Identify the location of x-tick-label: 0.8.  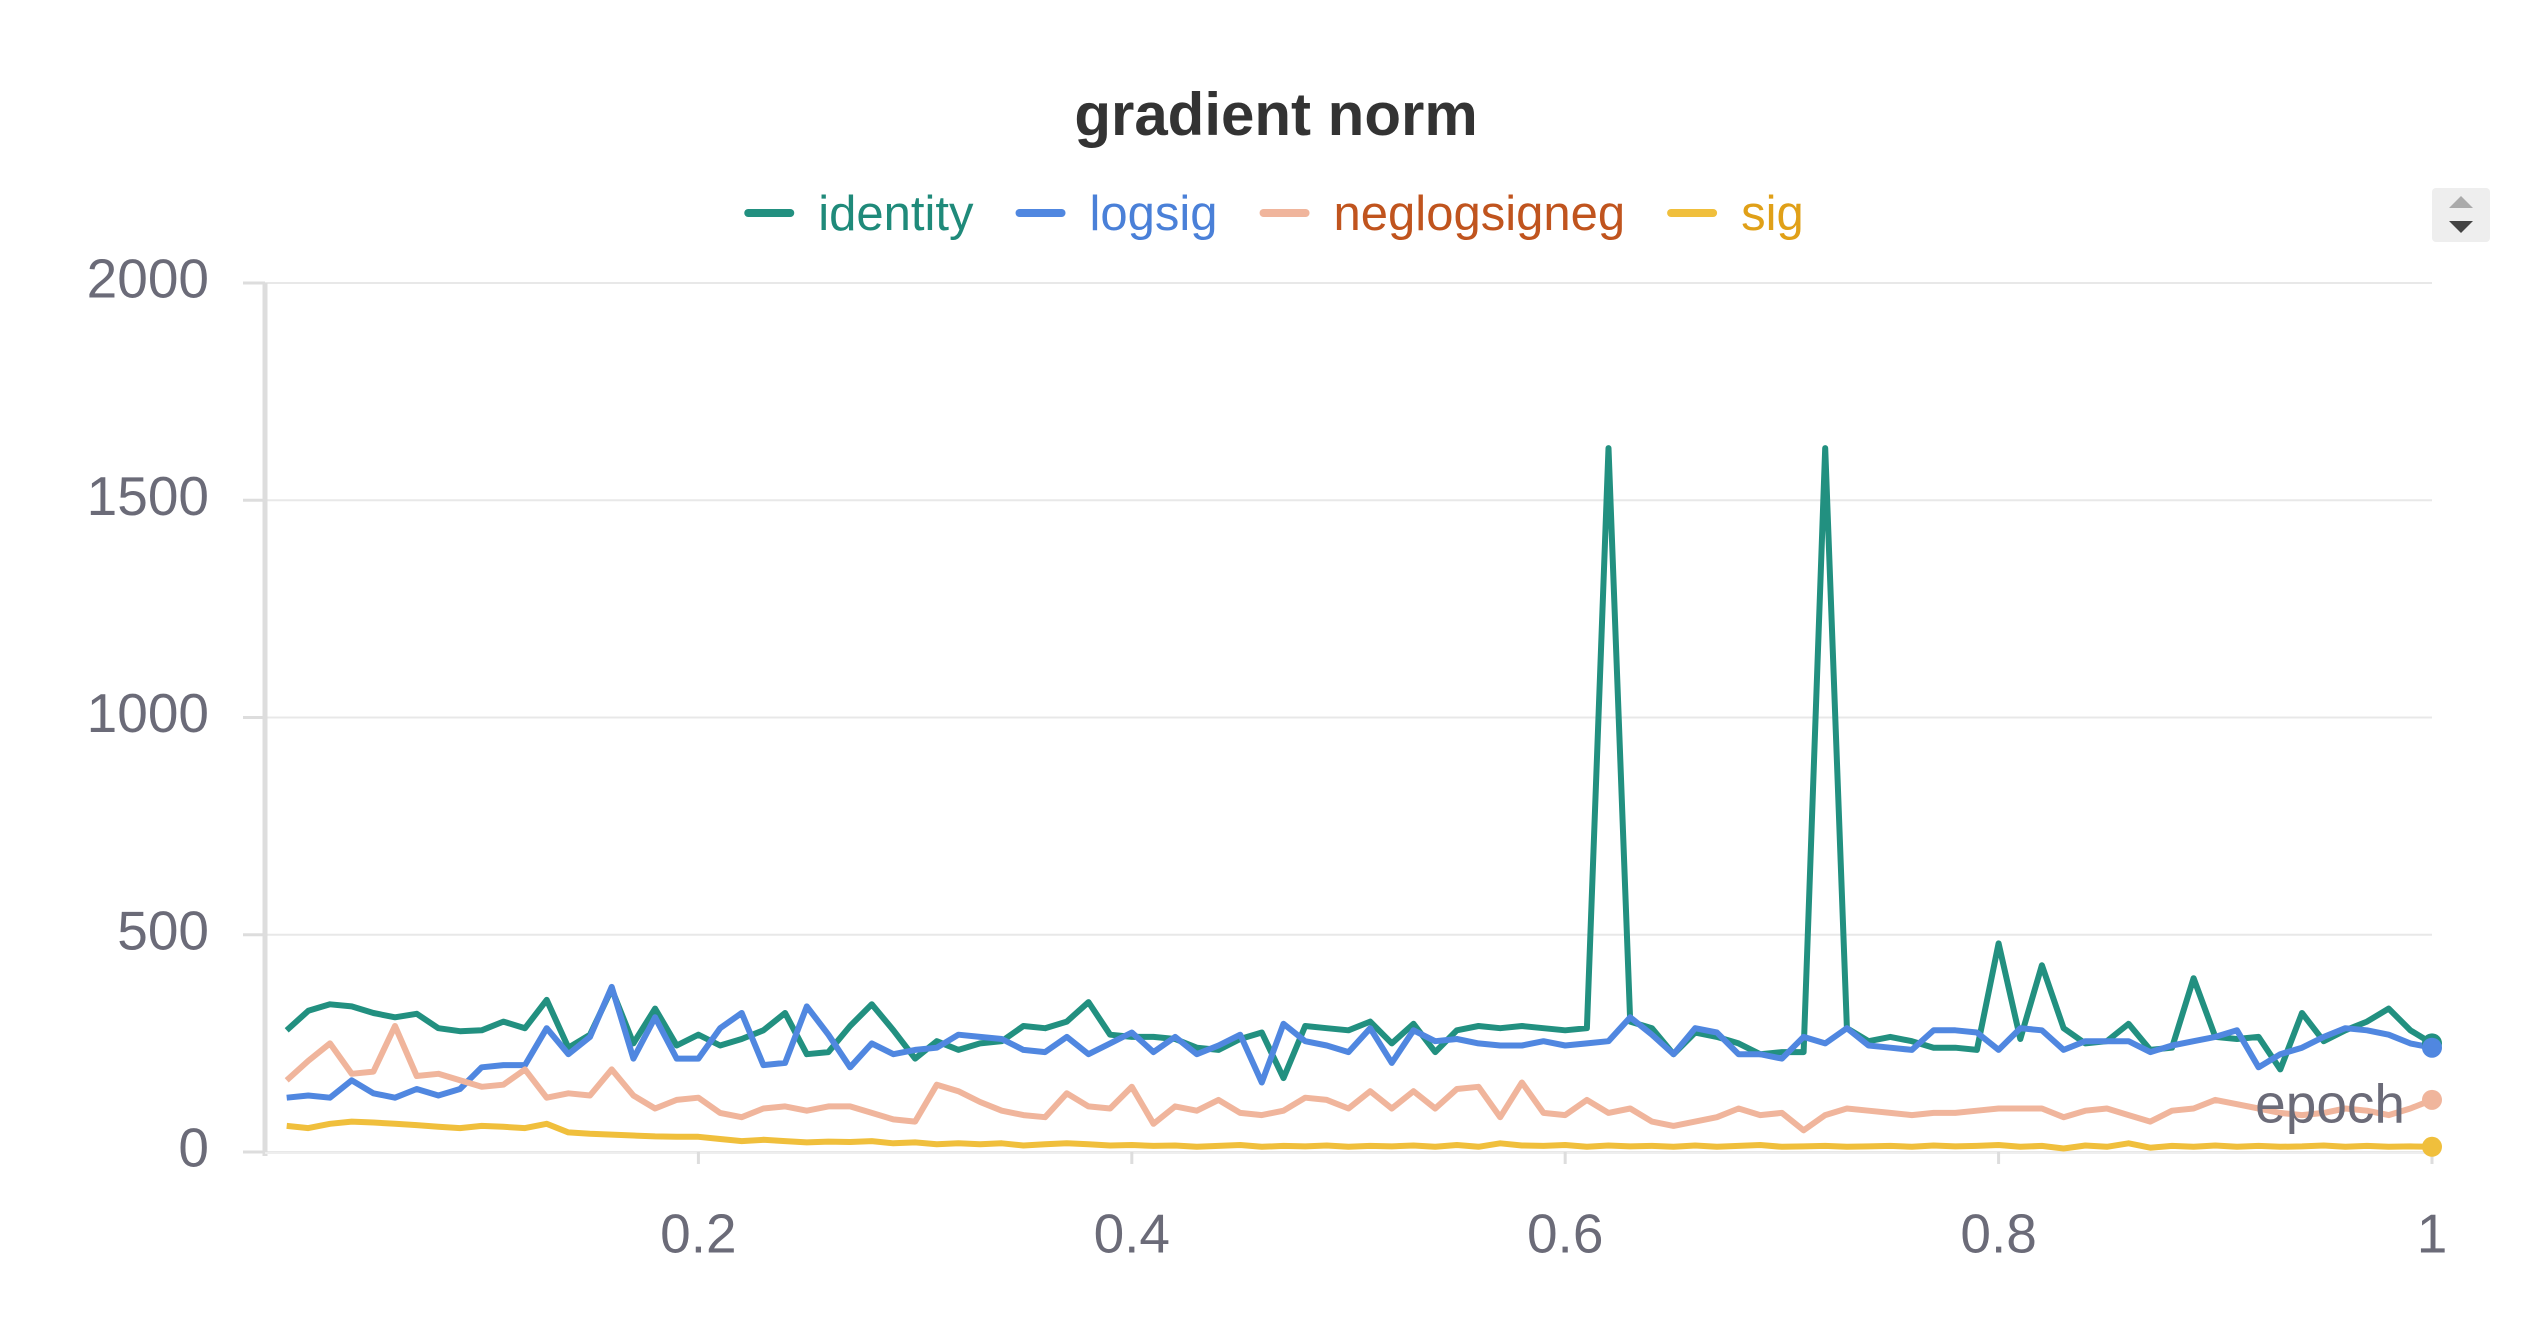
(1998, 1234).